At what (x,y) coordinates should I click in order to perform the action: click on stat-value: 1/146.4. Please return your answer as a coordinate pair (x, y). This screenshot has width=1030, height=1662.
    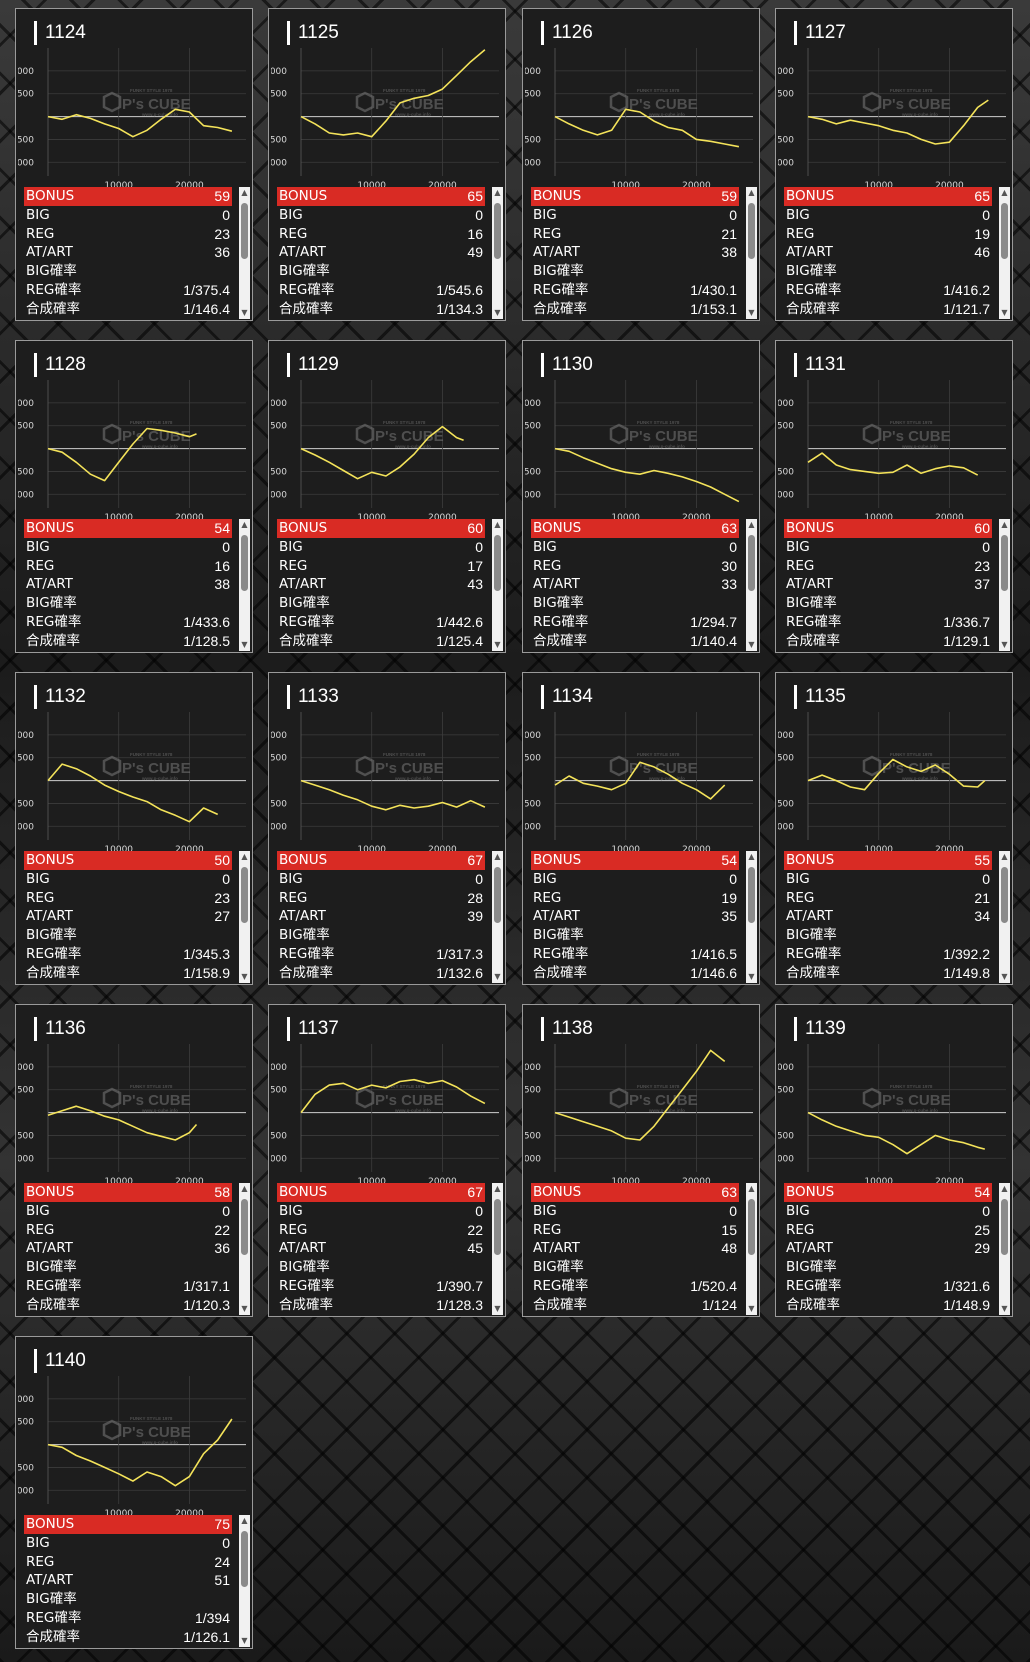
    Looking at the image, I should click on (206, 308).